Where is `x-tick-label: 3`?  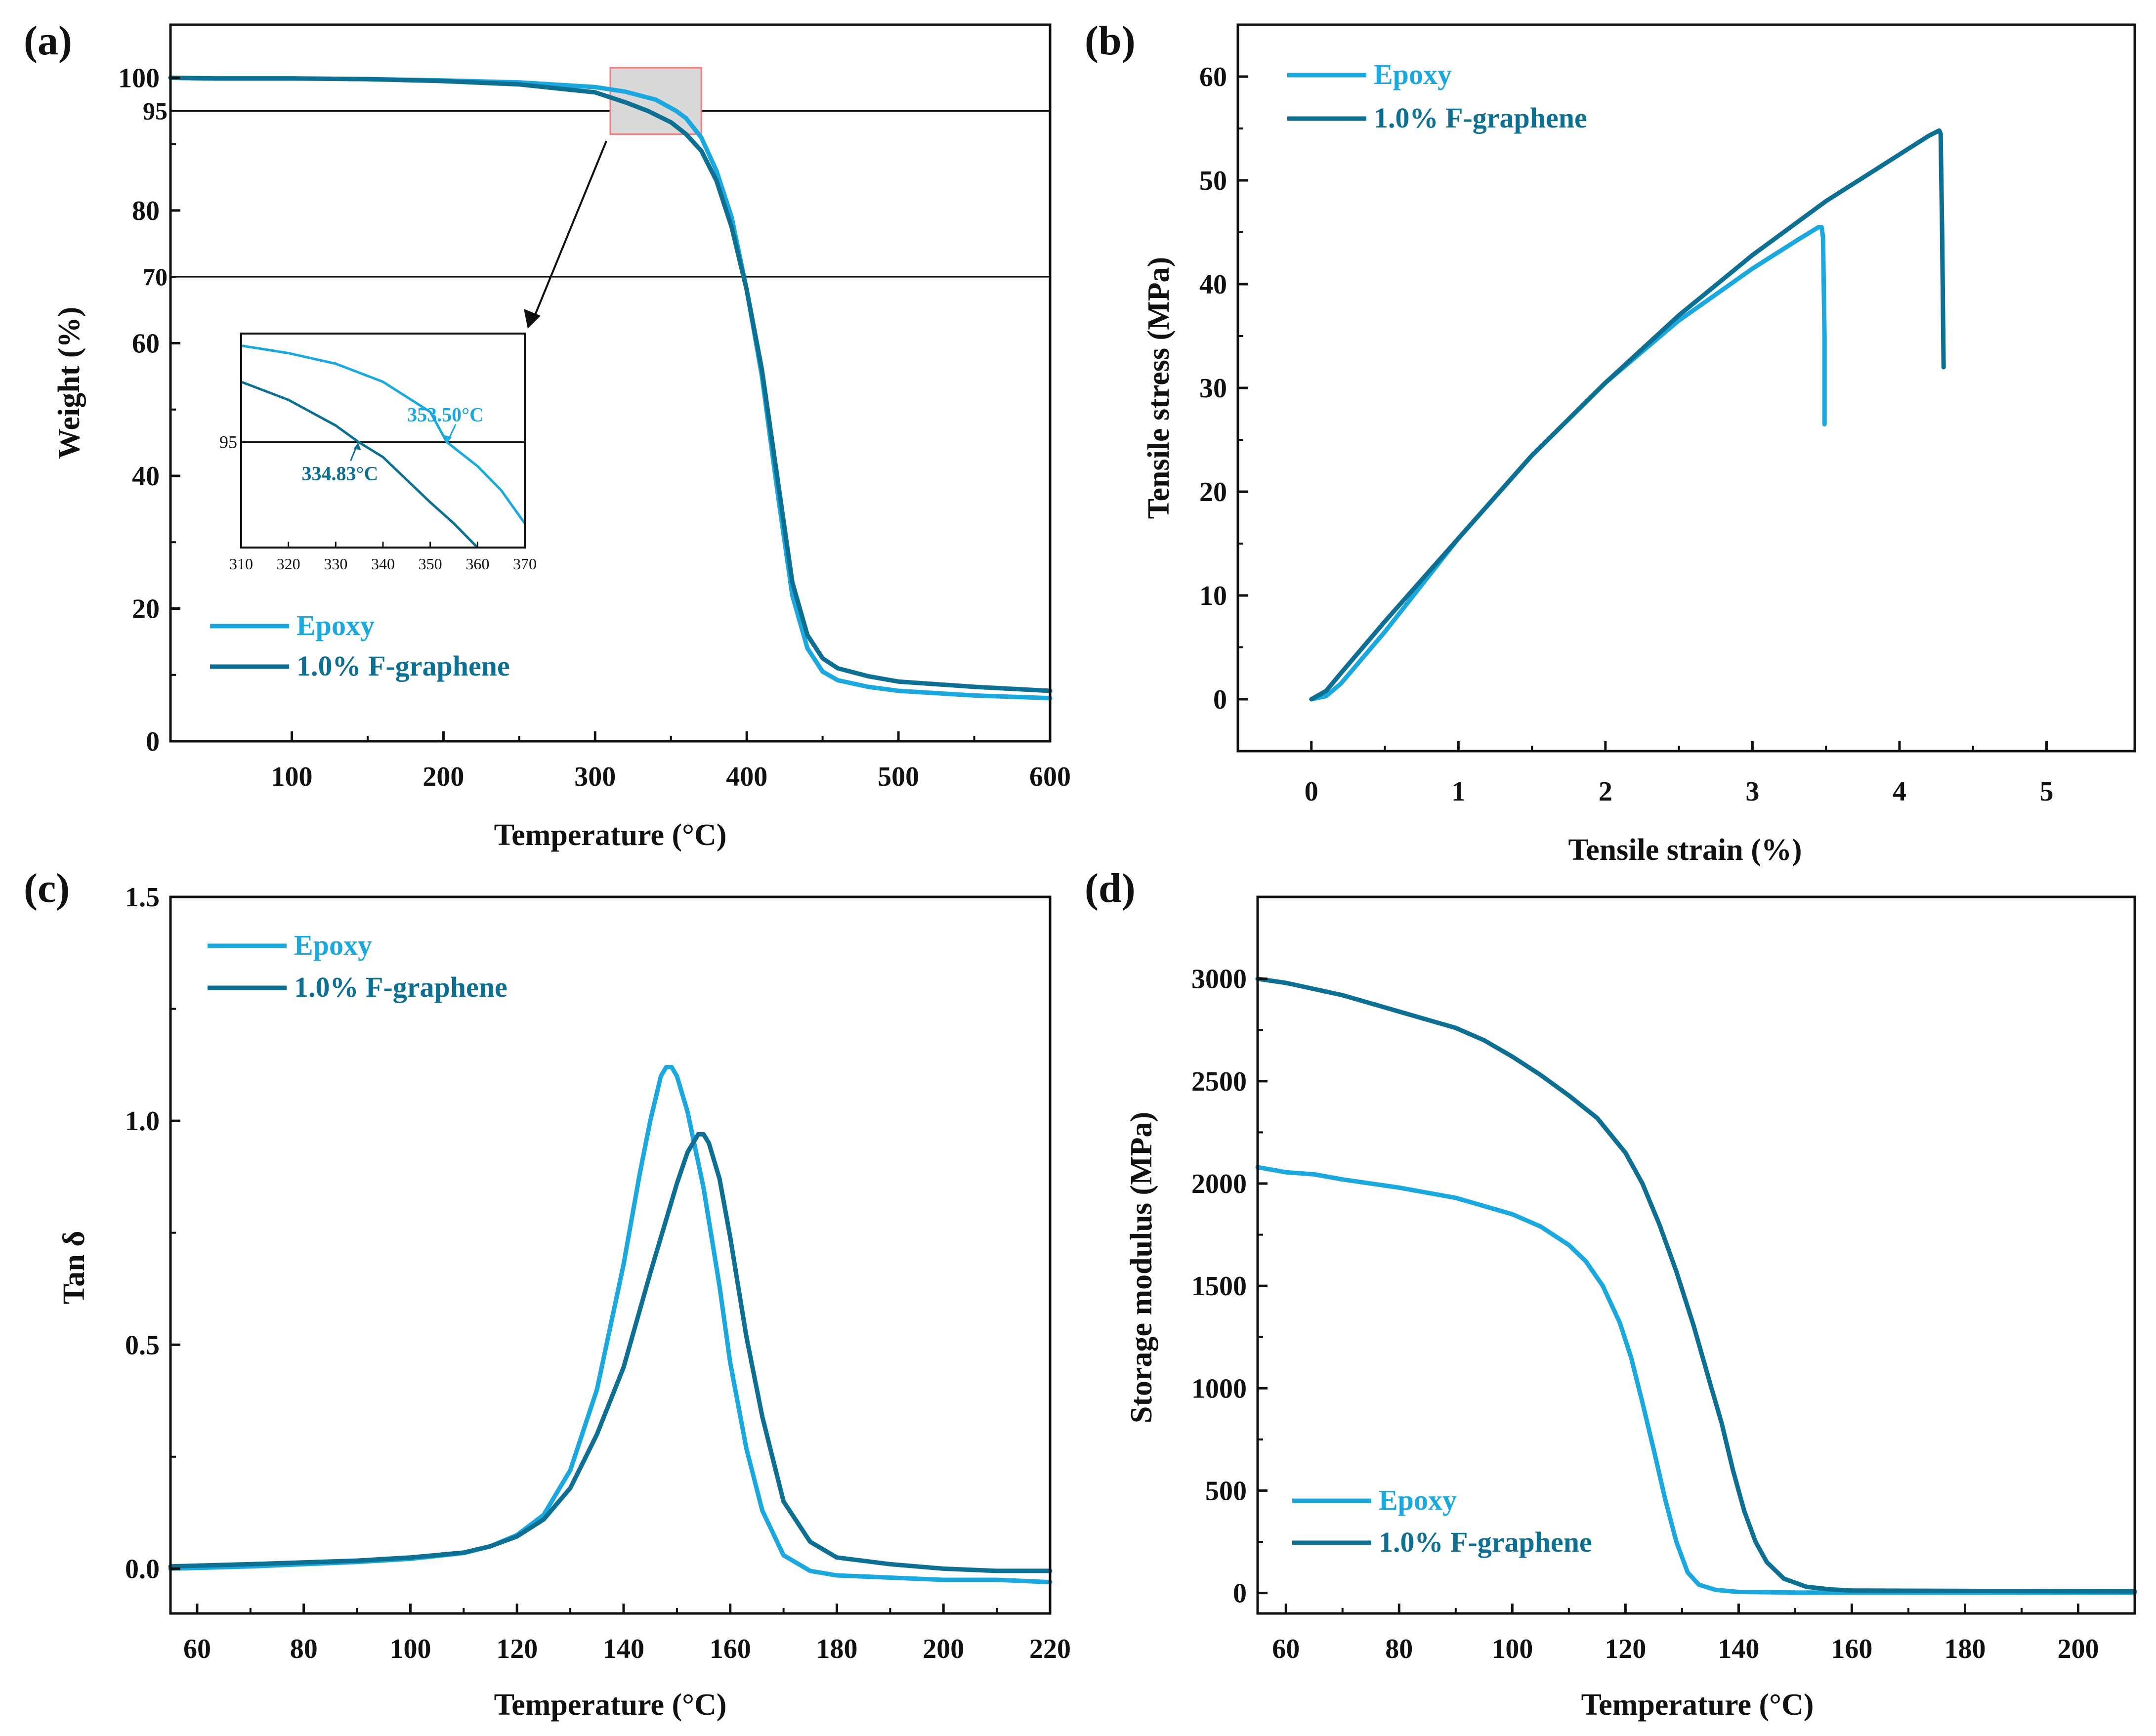
x-tick-label: 3 is located at coordinates (1752, 791).